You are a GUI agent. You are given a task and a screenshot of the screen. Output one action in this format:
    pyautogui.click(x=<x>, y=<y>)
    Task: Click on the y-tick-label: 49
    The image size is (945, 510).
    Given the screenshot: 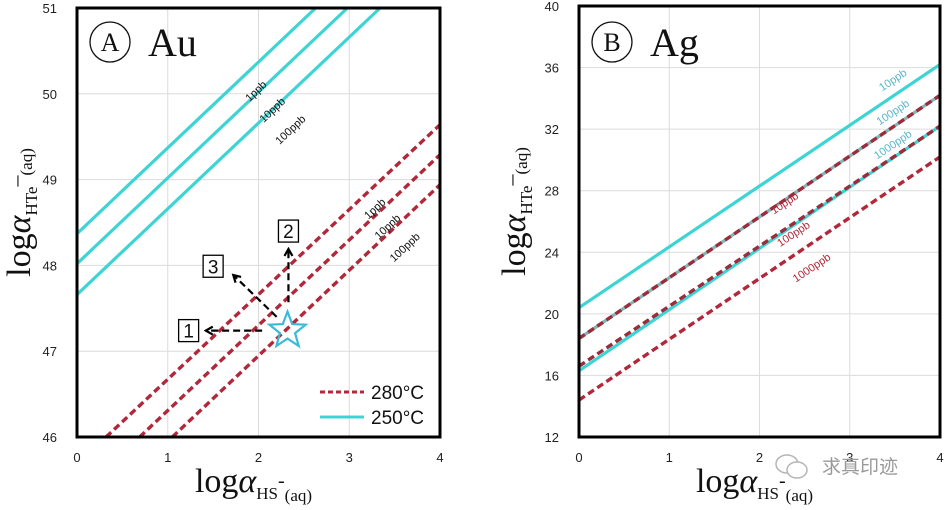 What is the action you would take?
    pyautogui.click(x=50, y=180)
    